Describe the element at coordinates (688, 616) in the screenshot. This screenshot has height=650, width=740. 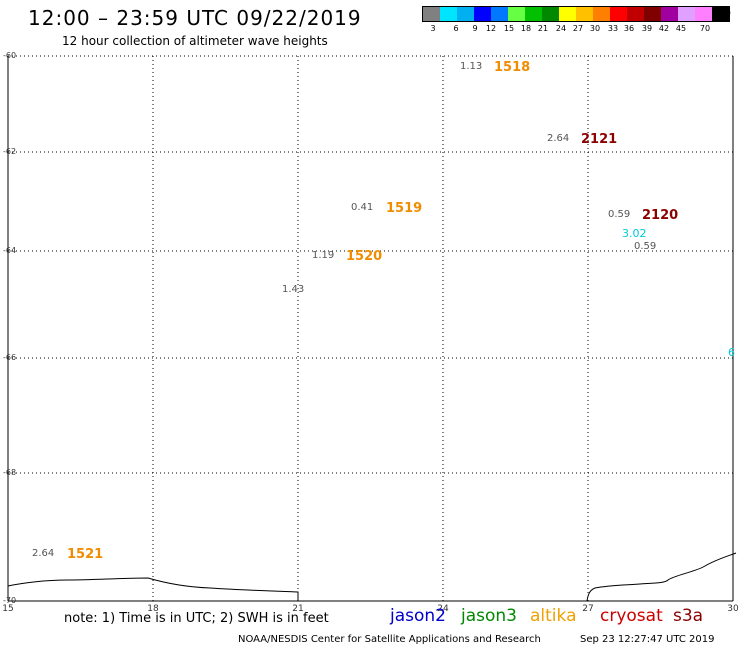
I see `legend-s3a: s3a` at that location.